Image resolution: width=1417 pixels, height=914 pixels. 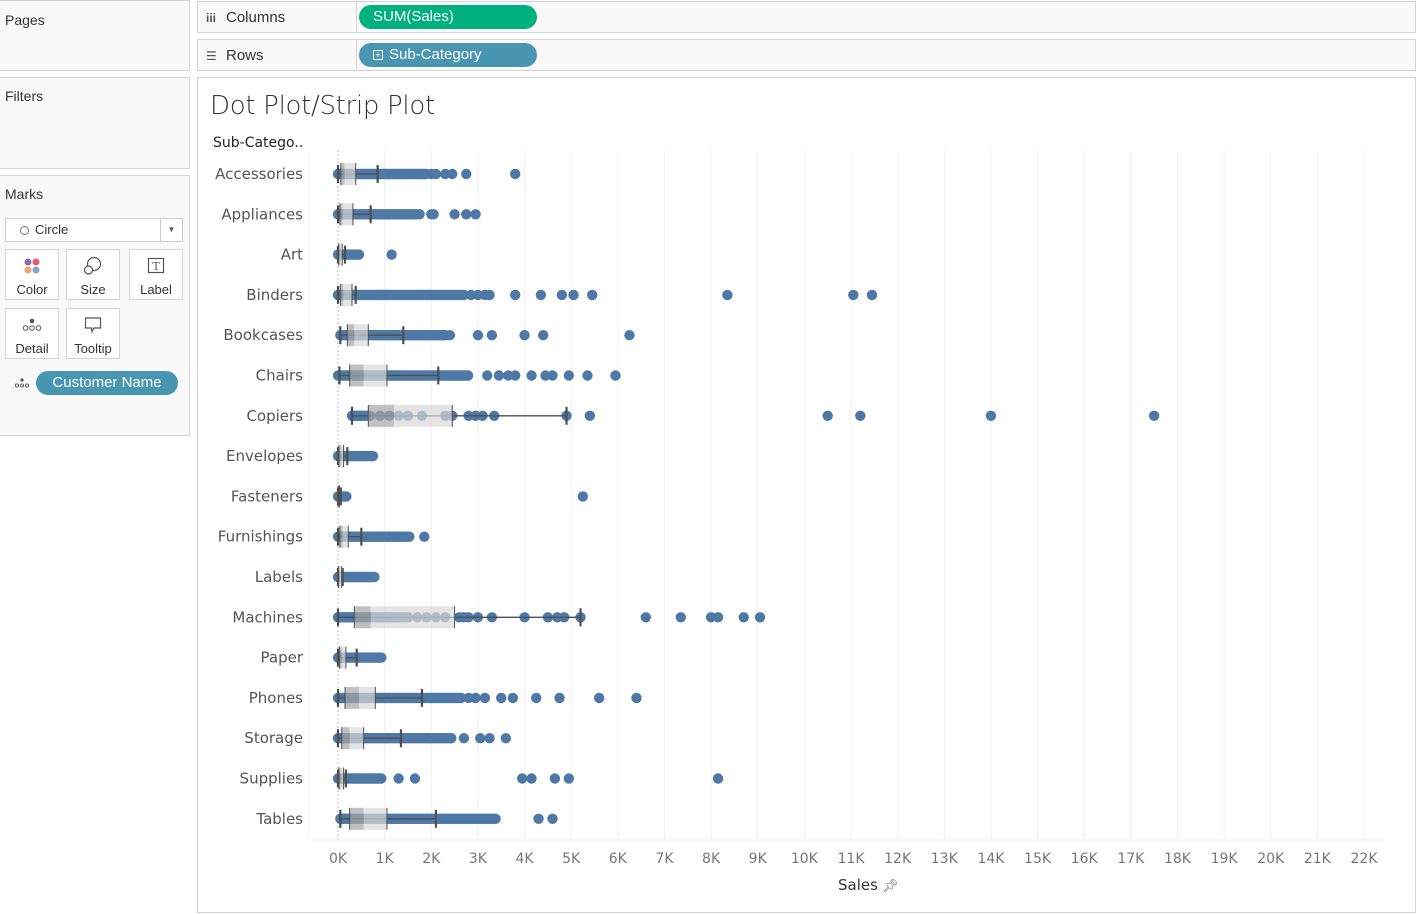 What do you see at coordinates (32, 274) in the screenshot?
I see `color-button: Color` at bounding box center [32, 274].